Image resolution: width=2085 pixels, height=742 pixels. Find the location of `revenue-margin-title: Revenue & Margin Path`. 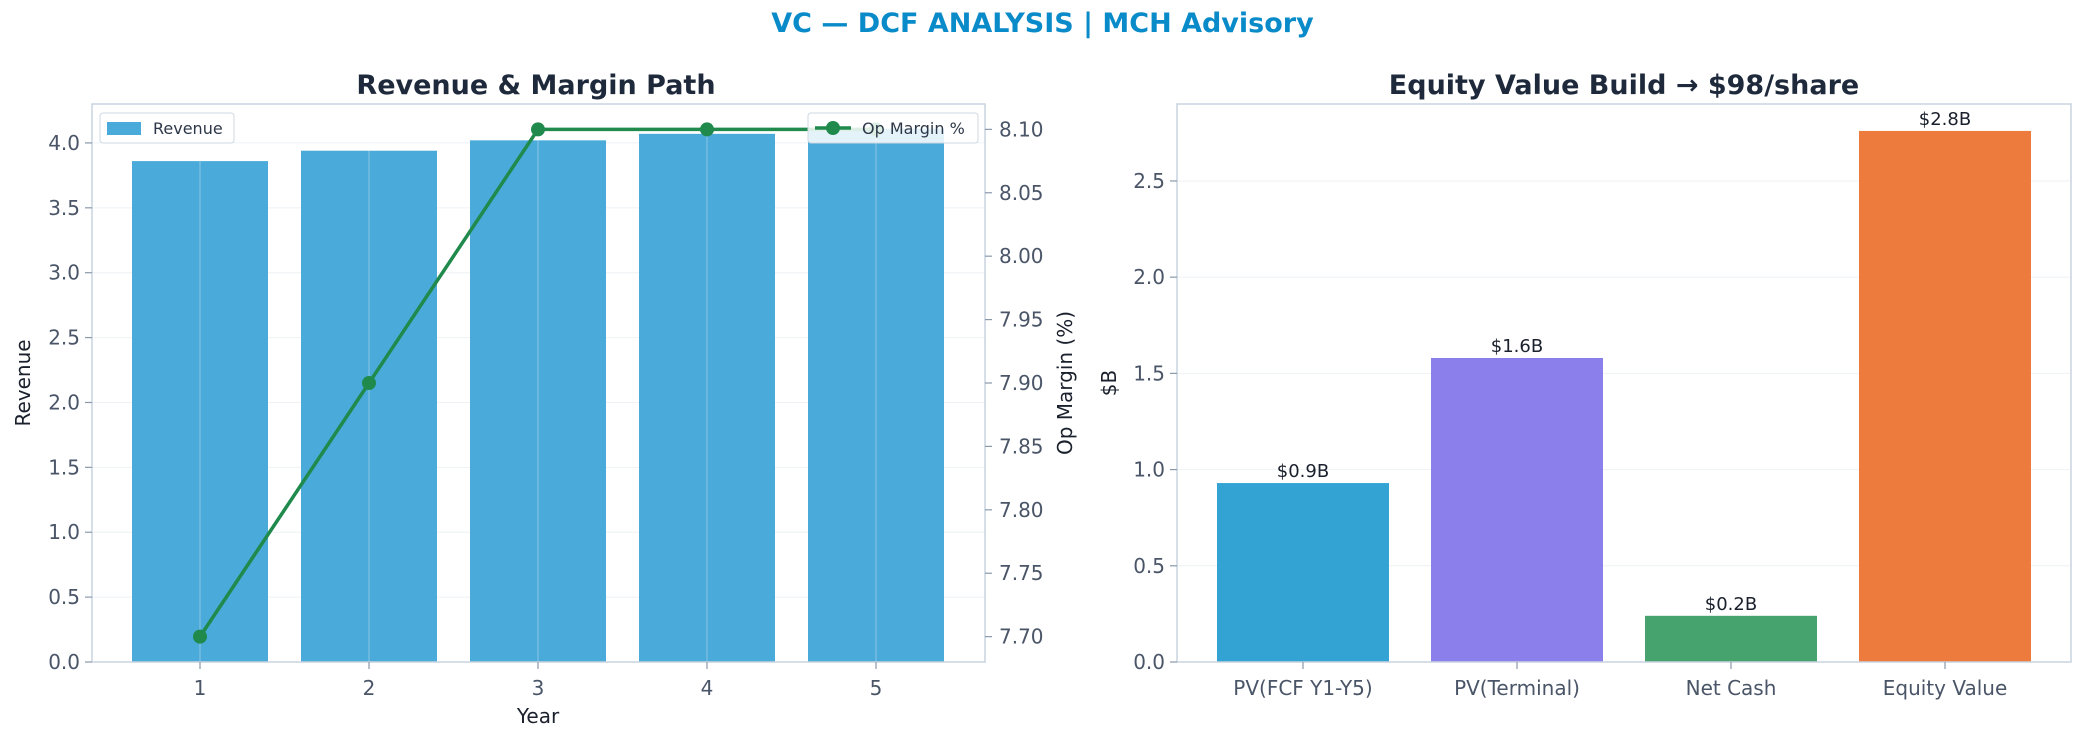

revenue-margin-title: Revenue & Margin Path is located at coordinates (535, 85).